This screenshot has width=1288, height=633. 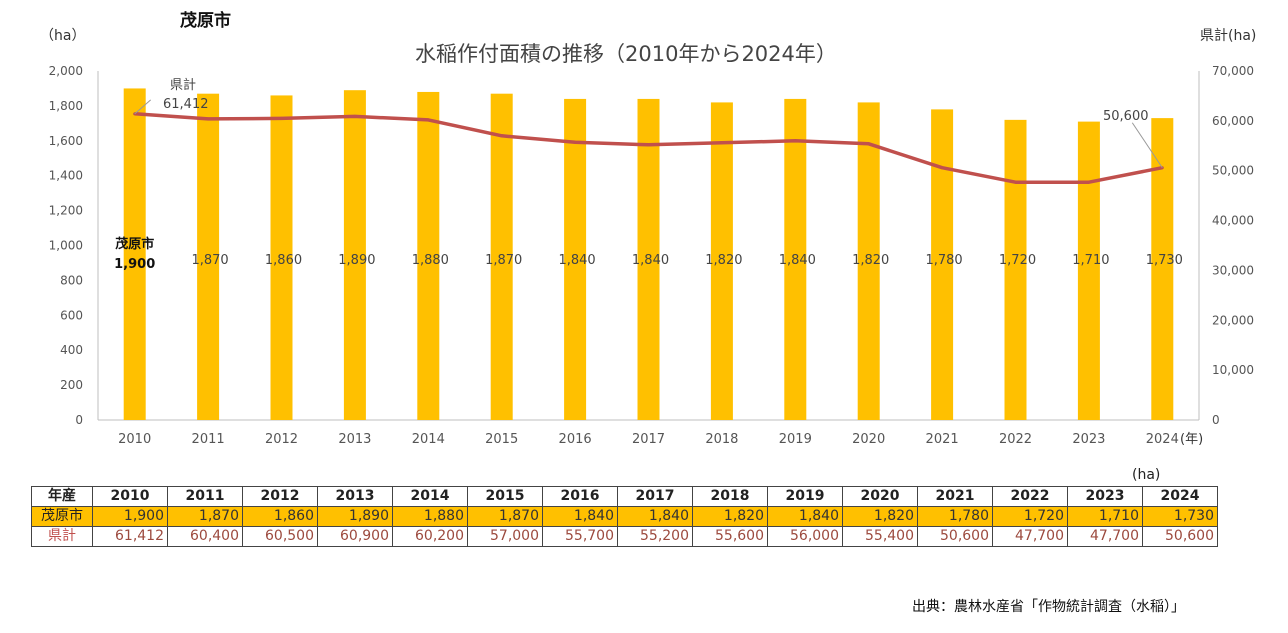 What do you see at coordinates (721, 439) in the screenshot?
I see `x-tick-label: 2018` at bounding box center [721, 439].